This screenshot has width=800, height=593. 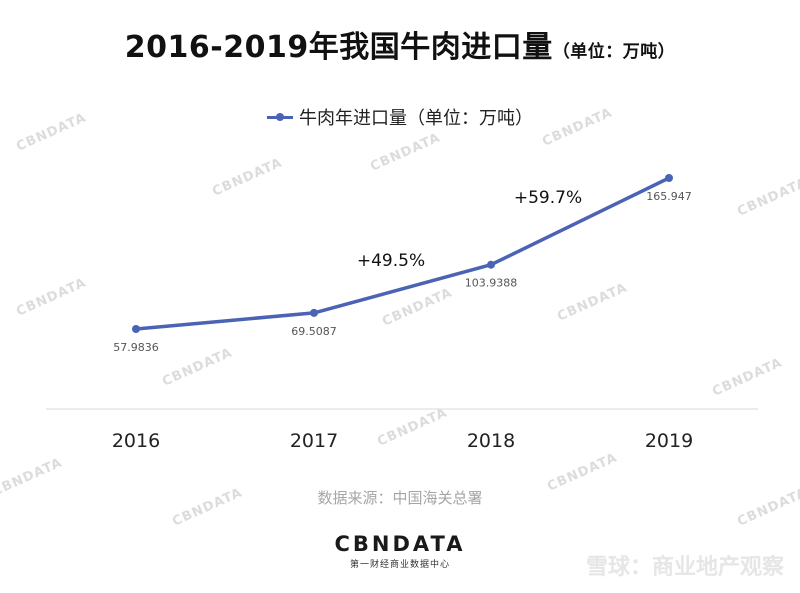 What do you see at coordinates (684, 567) in the screenshot?
I see `snowball-watermark: 雪球：商业地产观察` at bounding box center [684, 567].